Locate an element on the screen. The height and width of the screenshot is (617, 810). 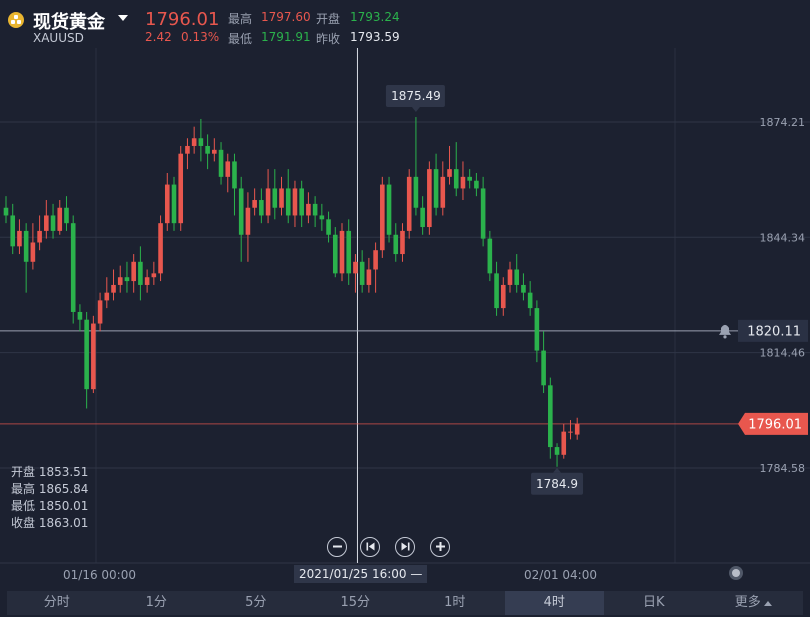
tab-1h: 1时 is located at coordinates (455, 602).